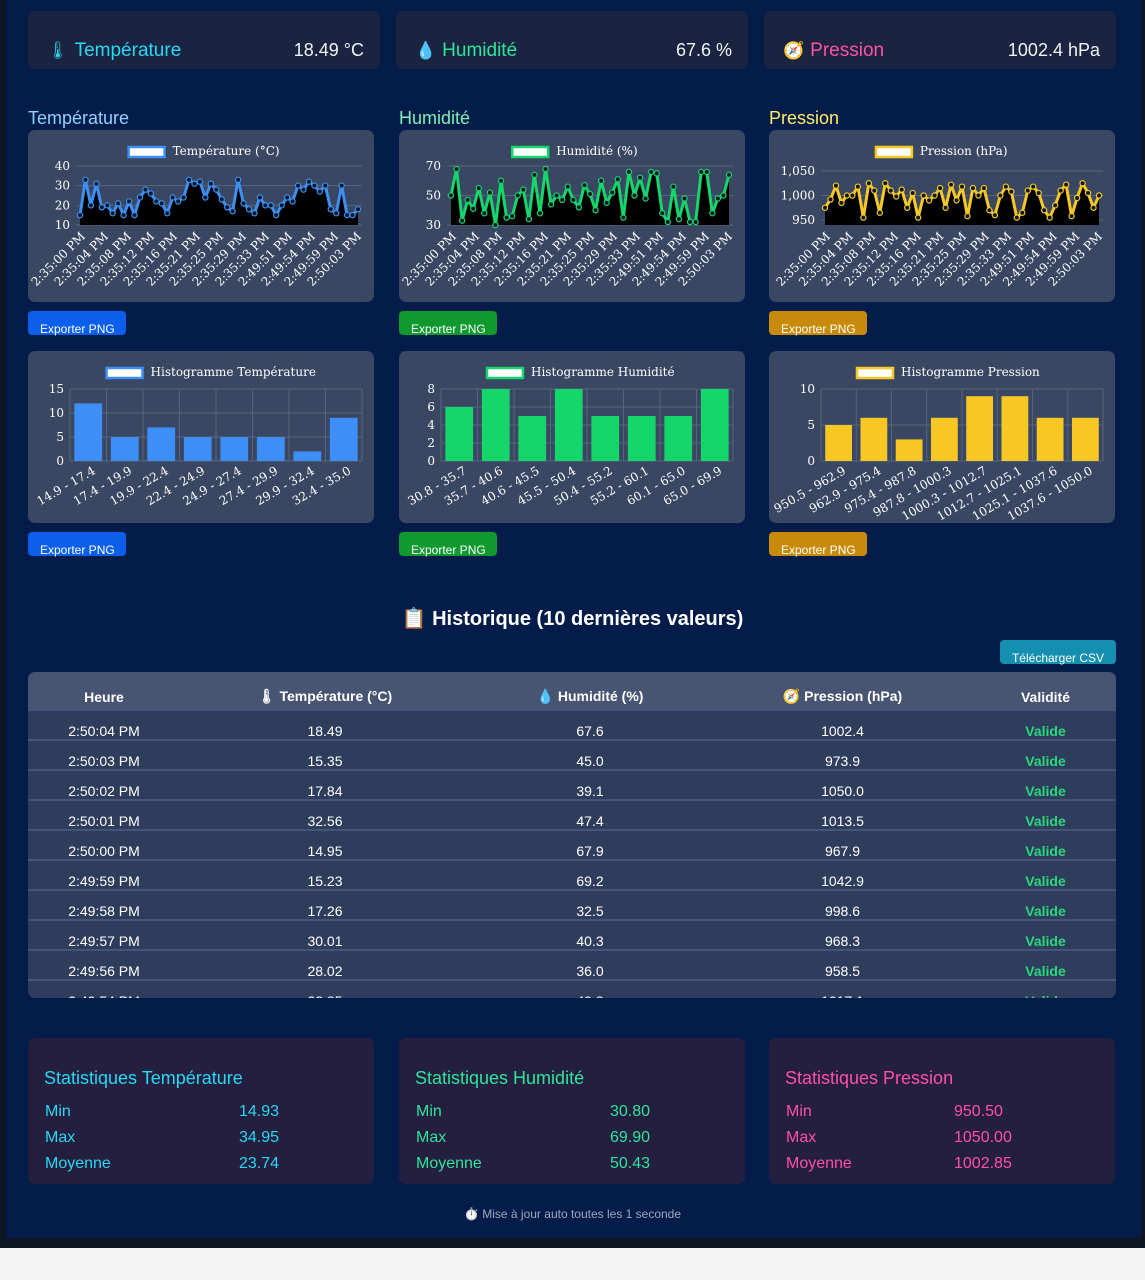  Describe the element at coordinates (590, 934) in the screenshot. I see `table-cell: 40.3` at that location.